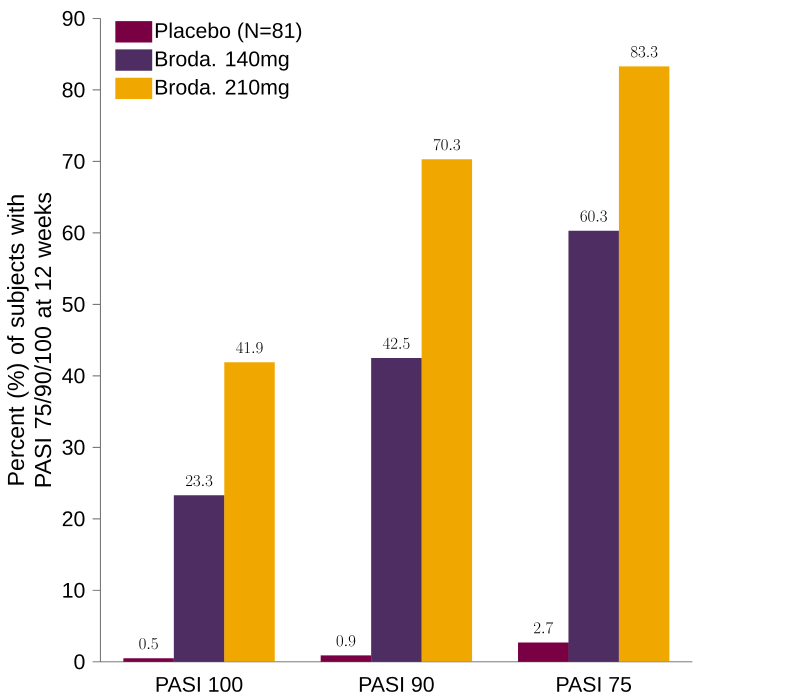 The image size is (791, 699). What do you see at coordinates (199, 684) in the screenshot?
I see `x-tick-label: PASI 100` at bounding box center [199, 684].